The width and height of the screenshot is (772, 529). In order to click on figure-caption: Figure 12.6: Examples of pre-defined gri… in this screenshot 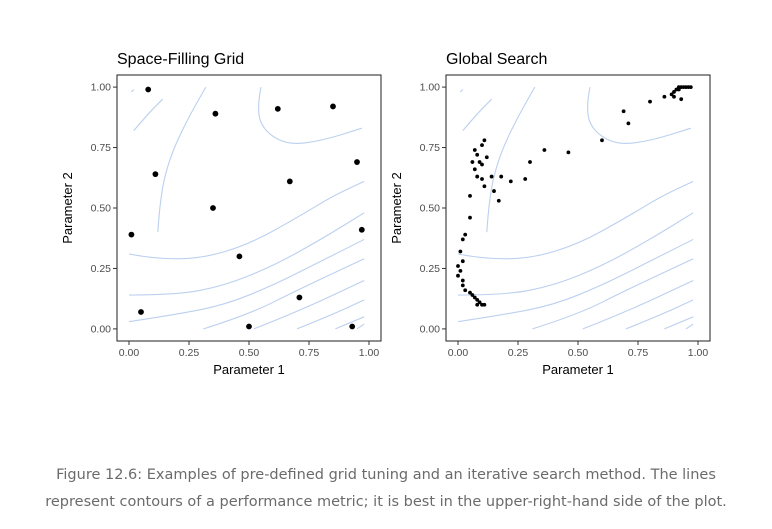, I will do `click(386, 488)`.